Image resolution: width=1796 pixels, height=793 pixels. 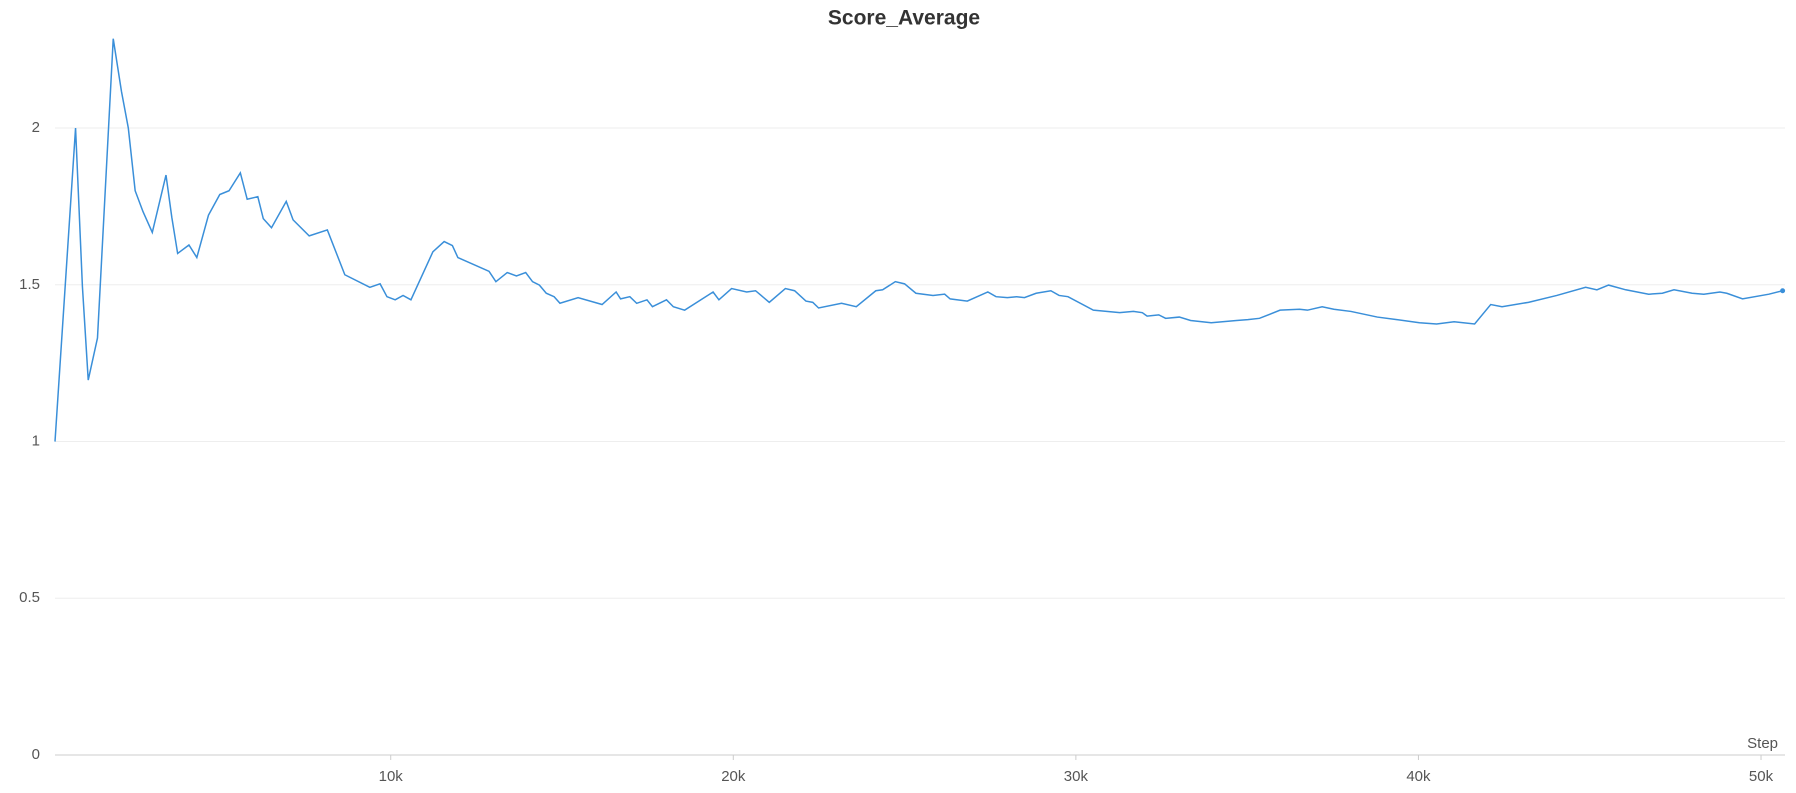 What do you see at coordinates (733, 776) in the screenshot?
I see `x-tick-label: 20k` at bounding box center [733, 776].